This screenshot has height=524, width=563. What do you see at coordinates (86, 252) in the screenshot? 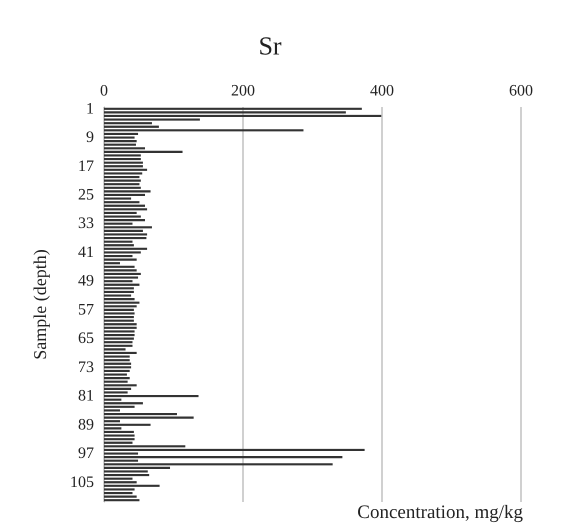
I see `y-tick-label: 41` at bounding box center [86, 252].